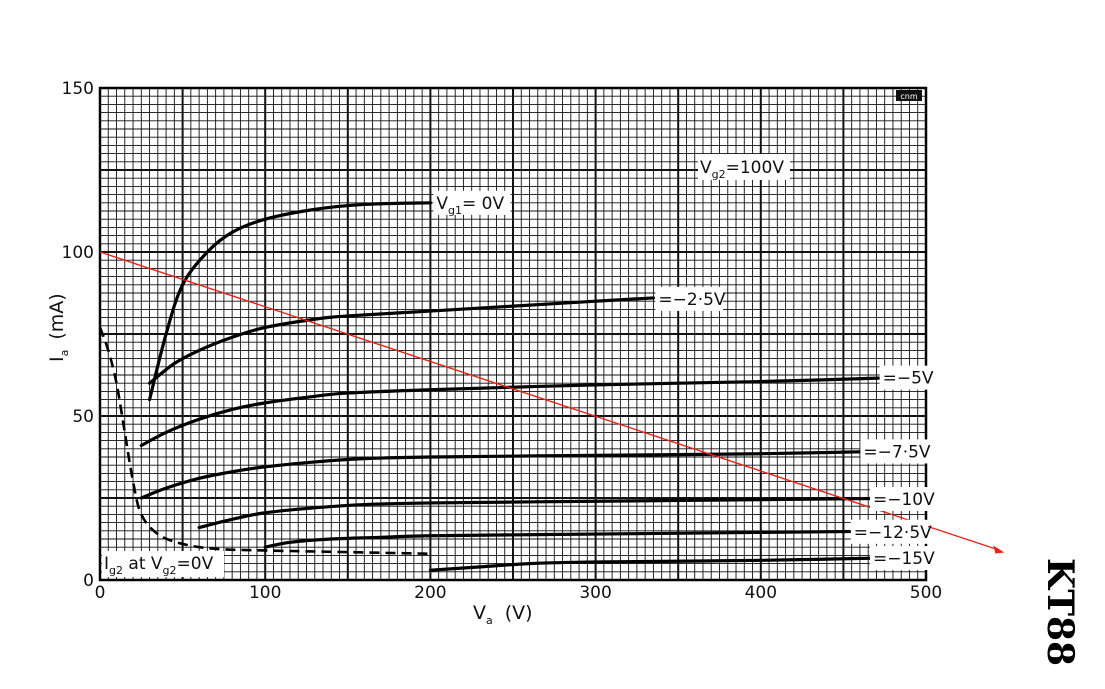  I want to click on y-tick-label: 150, so click(78, 89).